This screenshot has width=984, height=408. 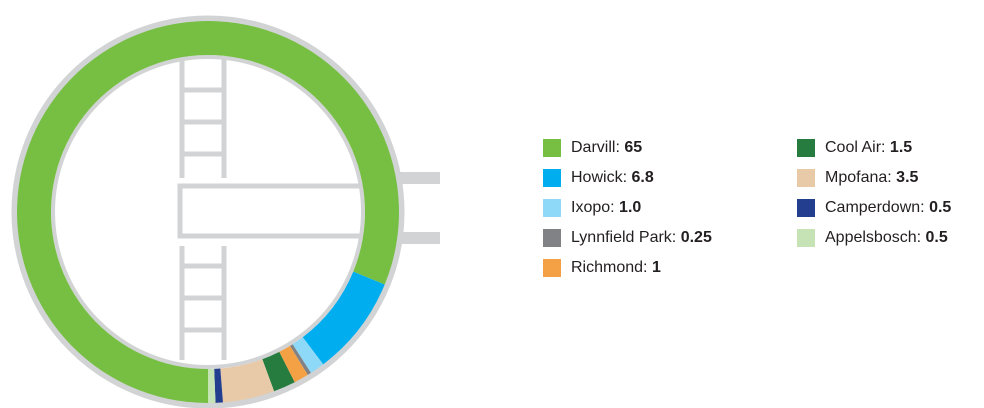 I want to click on legend-label: Cool Air: 1.5, so click(x=868, y=147).